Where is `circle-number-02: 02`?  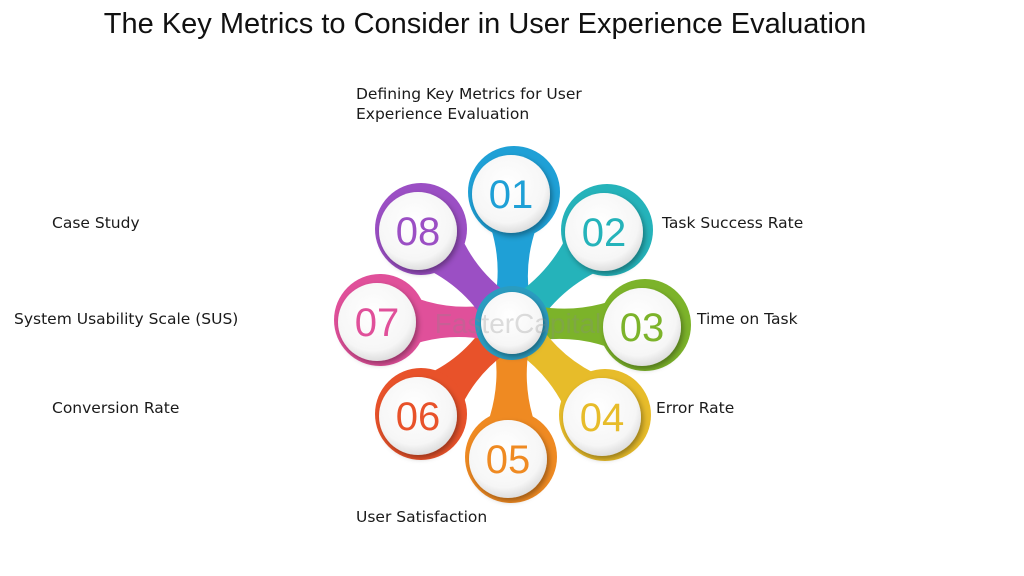
circle-number-02: 02 is located at coordinates (604, 233).